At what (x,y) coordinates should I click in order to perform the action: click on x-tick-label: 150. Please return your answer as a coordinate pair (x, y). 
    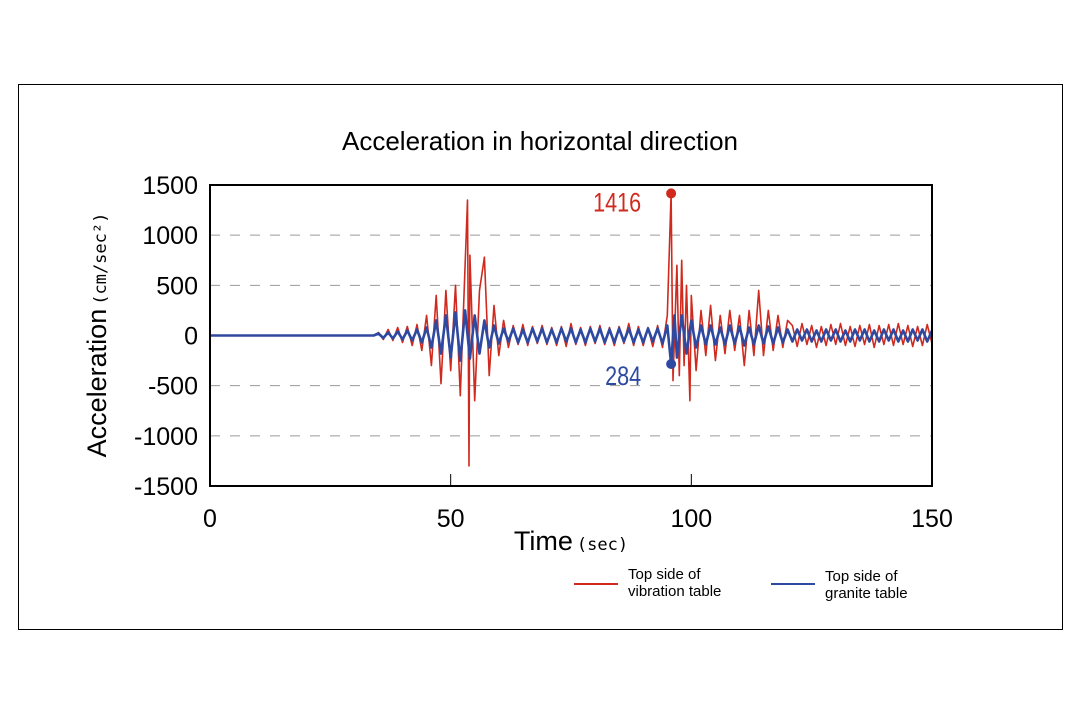
    Looking at the image, I should click on (932, 519).